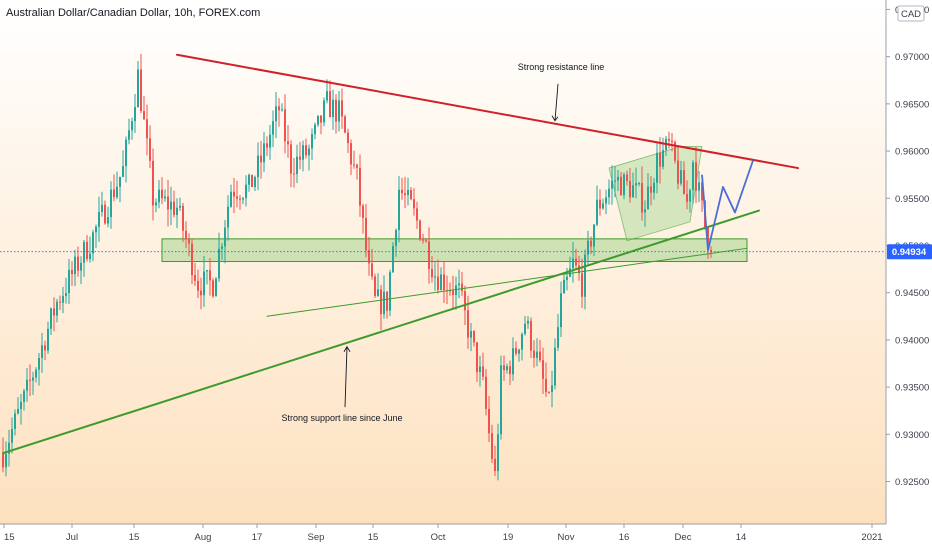  What do you see at coordinates (912, 293) in the screenshot?
I see `price-tick-label: 0.94500` at bounding box center [912, 293].